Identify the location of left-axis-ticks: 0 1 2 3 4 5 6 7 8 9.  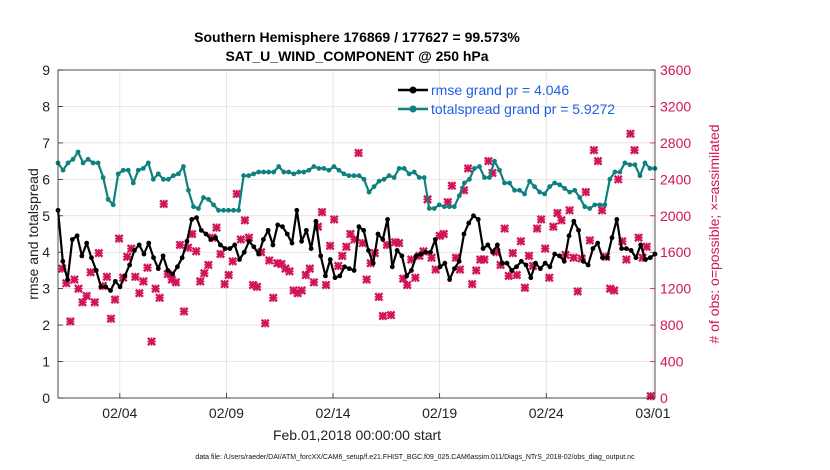
(52, 234).